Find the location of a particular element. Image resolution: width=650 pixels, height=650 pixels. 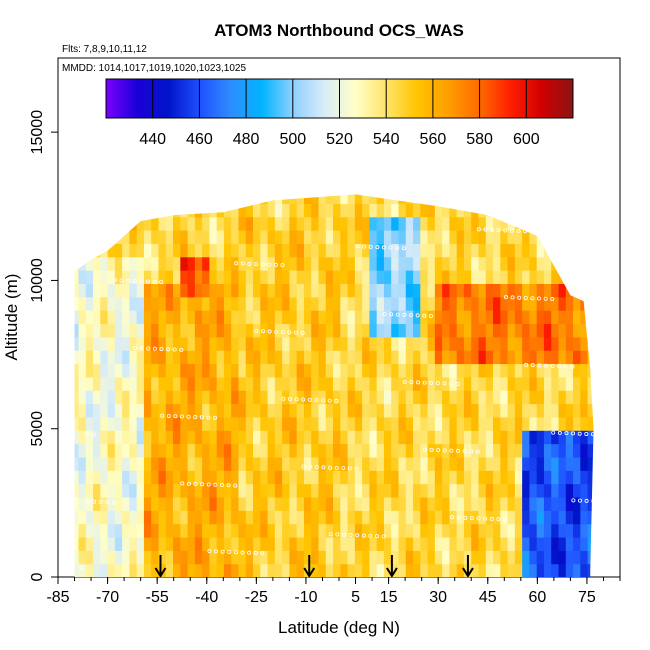

x-tick-label: 15 is located at coordinates (389, 597).